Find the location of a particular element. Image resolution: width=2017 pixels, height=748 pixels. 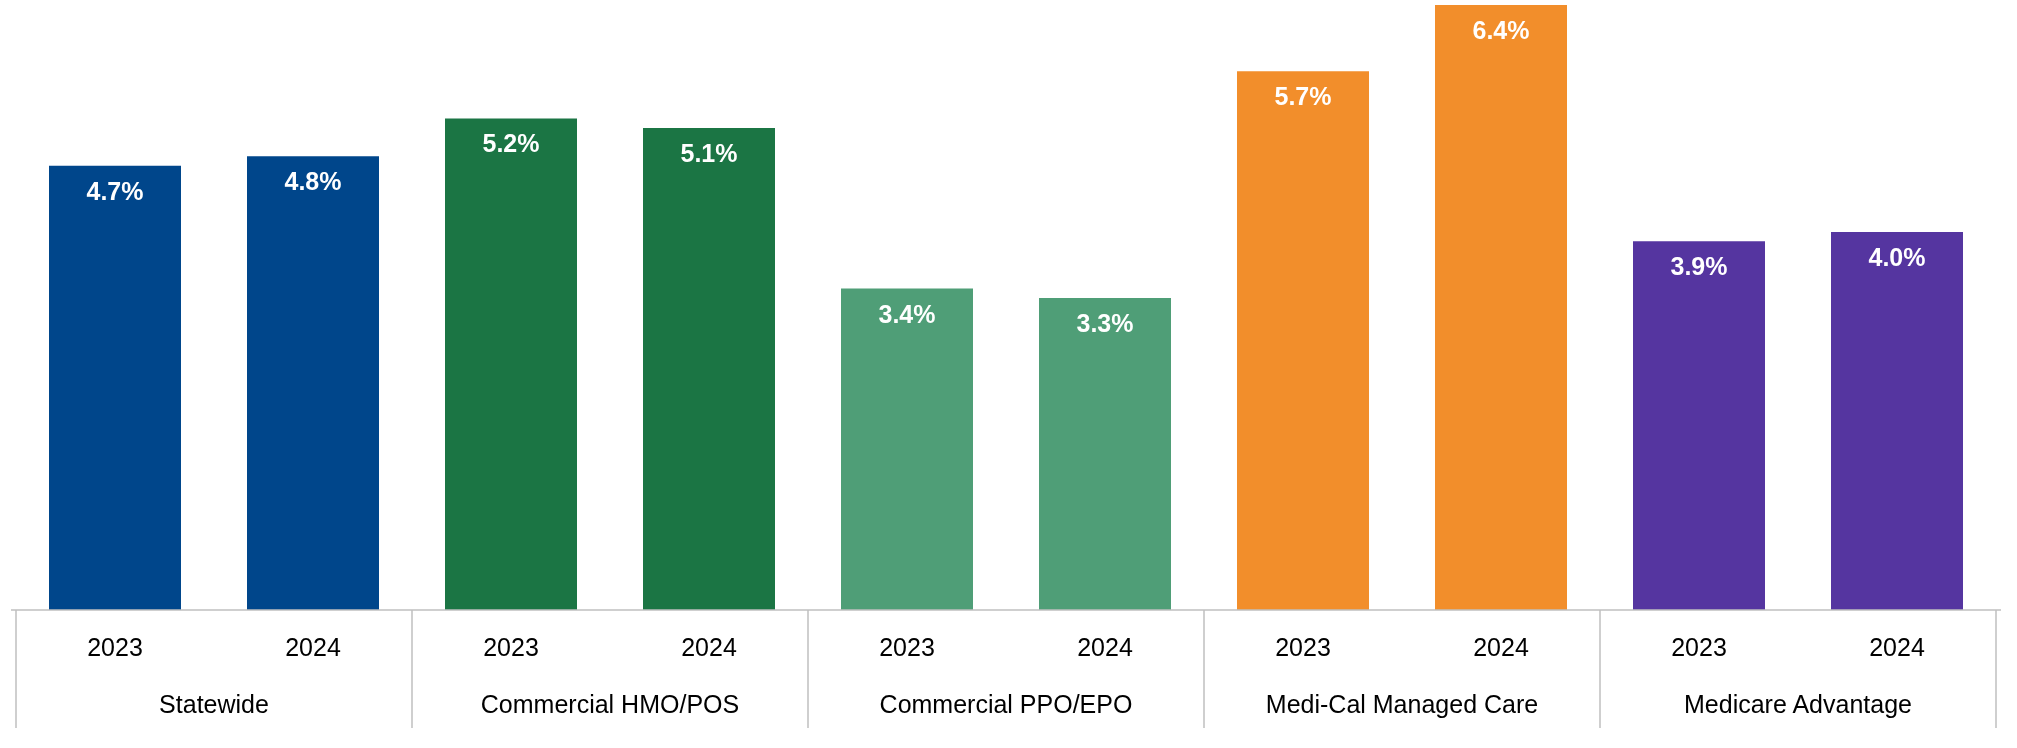

text: Commercial HMO/POS is located at coordinates (610, 704).